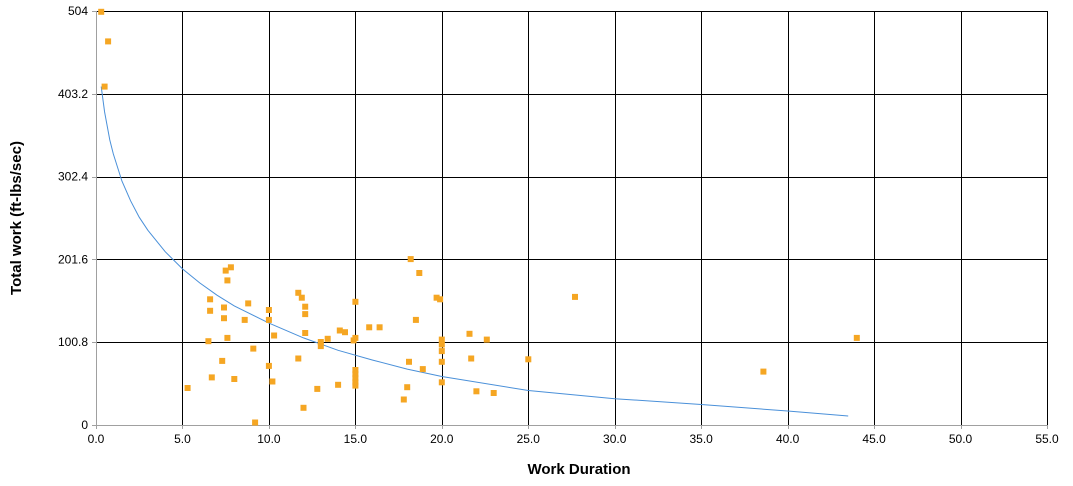 The width and height of the screenshot is (1073, 486). What do you see at coordinates (73, 342) in the screenshot?
I see `y-tick-label: 100.8` at bounding box center [73, 342].